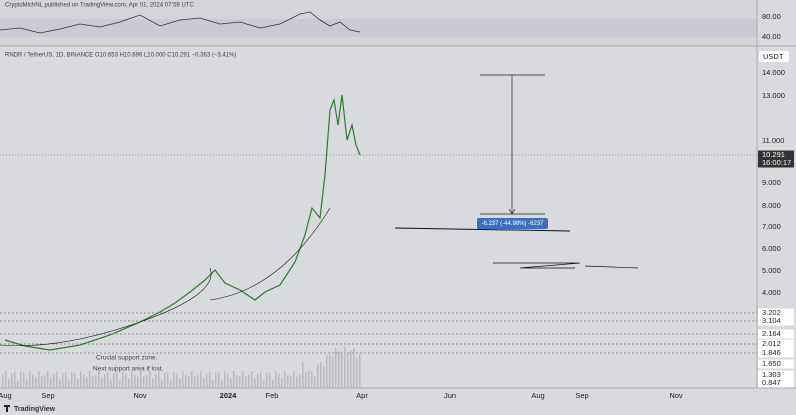 This screenshot has height=415, width=796. Describe the element at coordinates (771, 248) in the screenshot. I see `price-tick-label: 6.000` at that location.